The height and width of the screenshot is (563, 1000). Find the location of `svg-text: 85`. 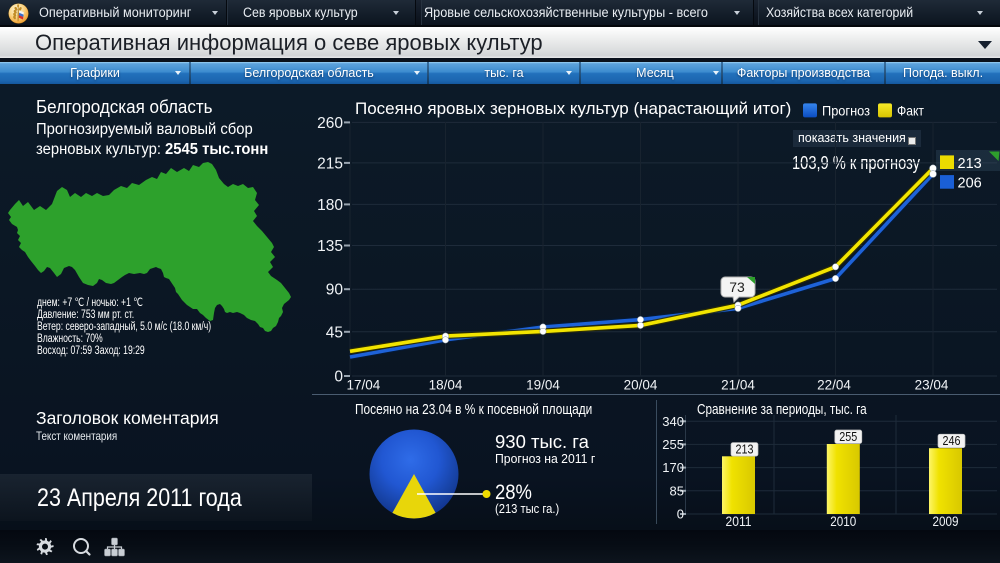

svg-text: 85 is located at coordinates (677, 490).